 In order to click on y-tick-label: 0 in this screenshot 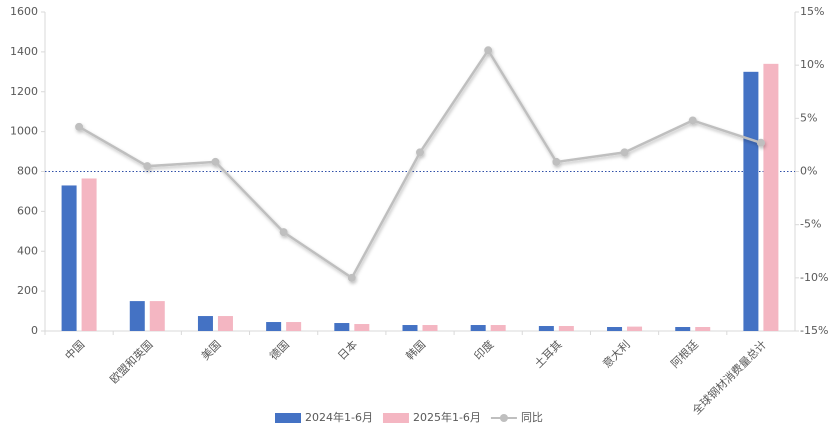, I will do `click(34, 330)`.